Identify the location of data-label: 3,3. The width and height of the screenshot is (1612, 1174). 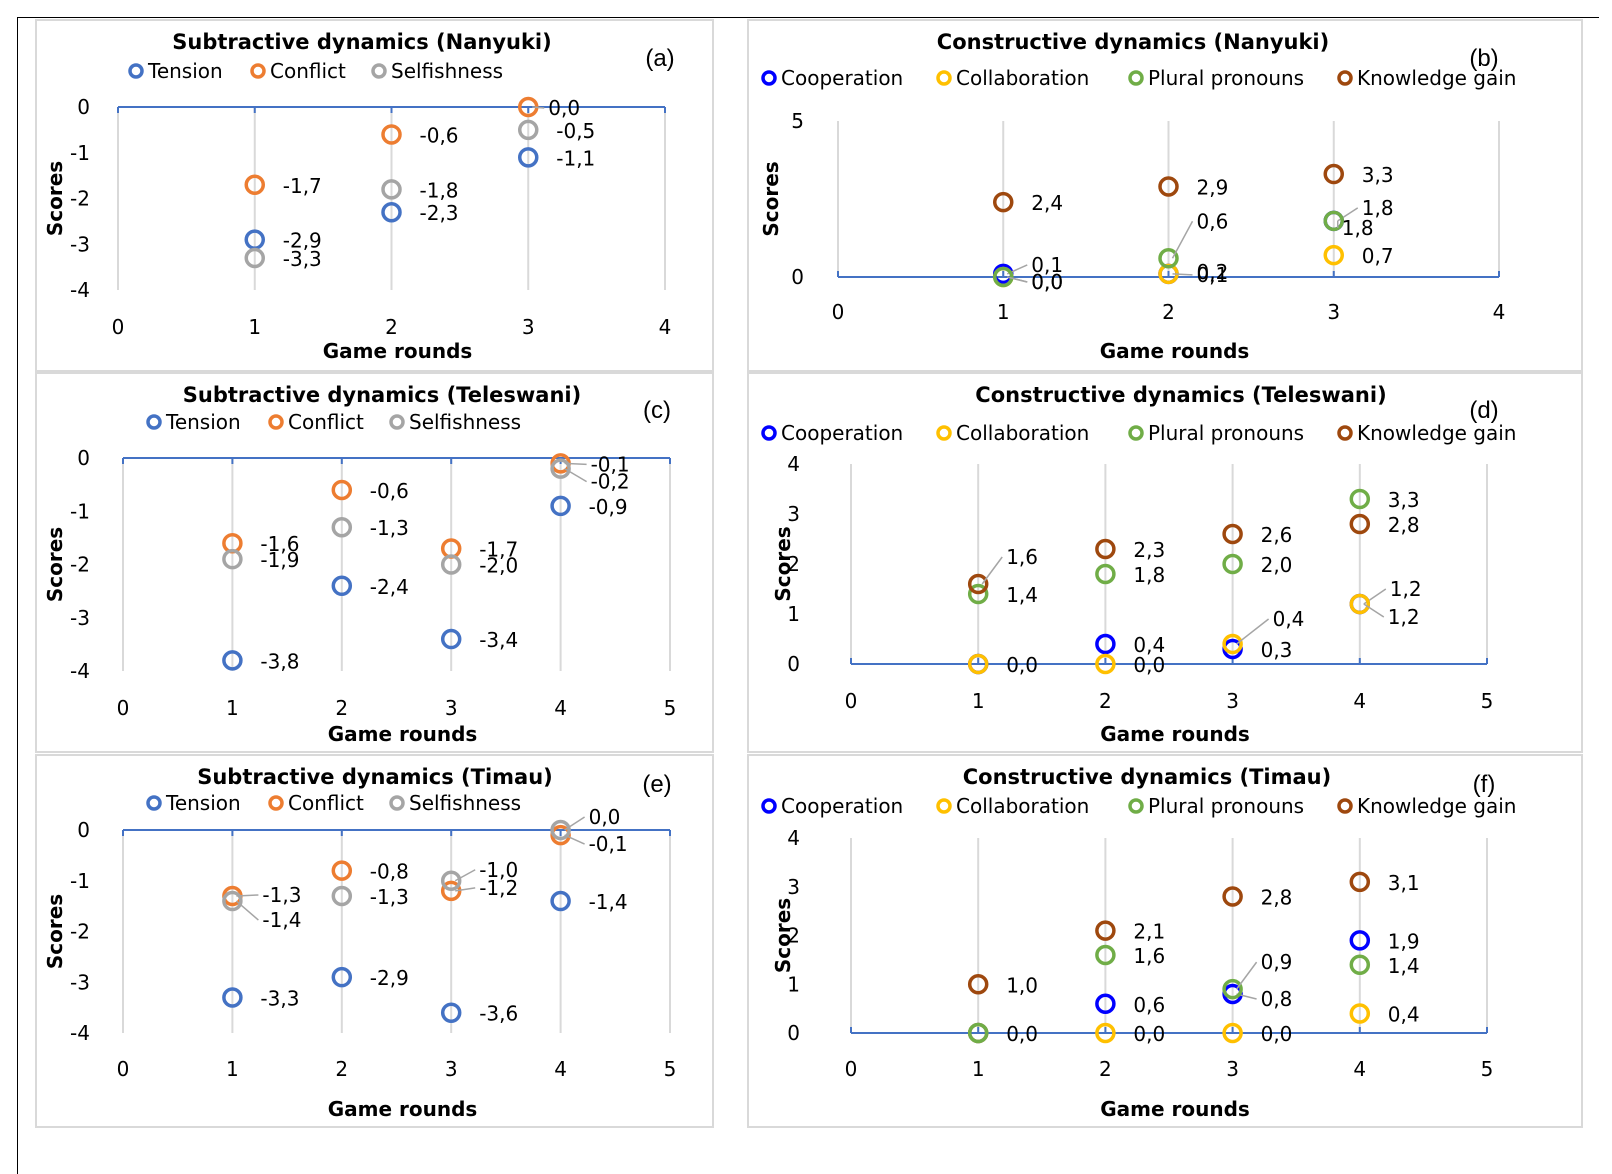
(1378, 175).